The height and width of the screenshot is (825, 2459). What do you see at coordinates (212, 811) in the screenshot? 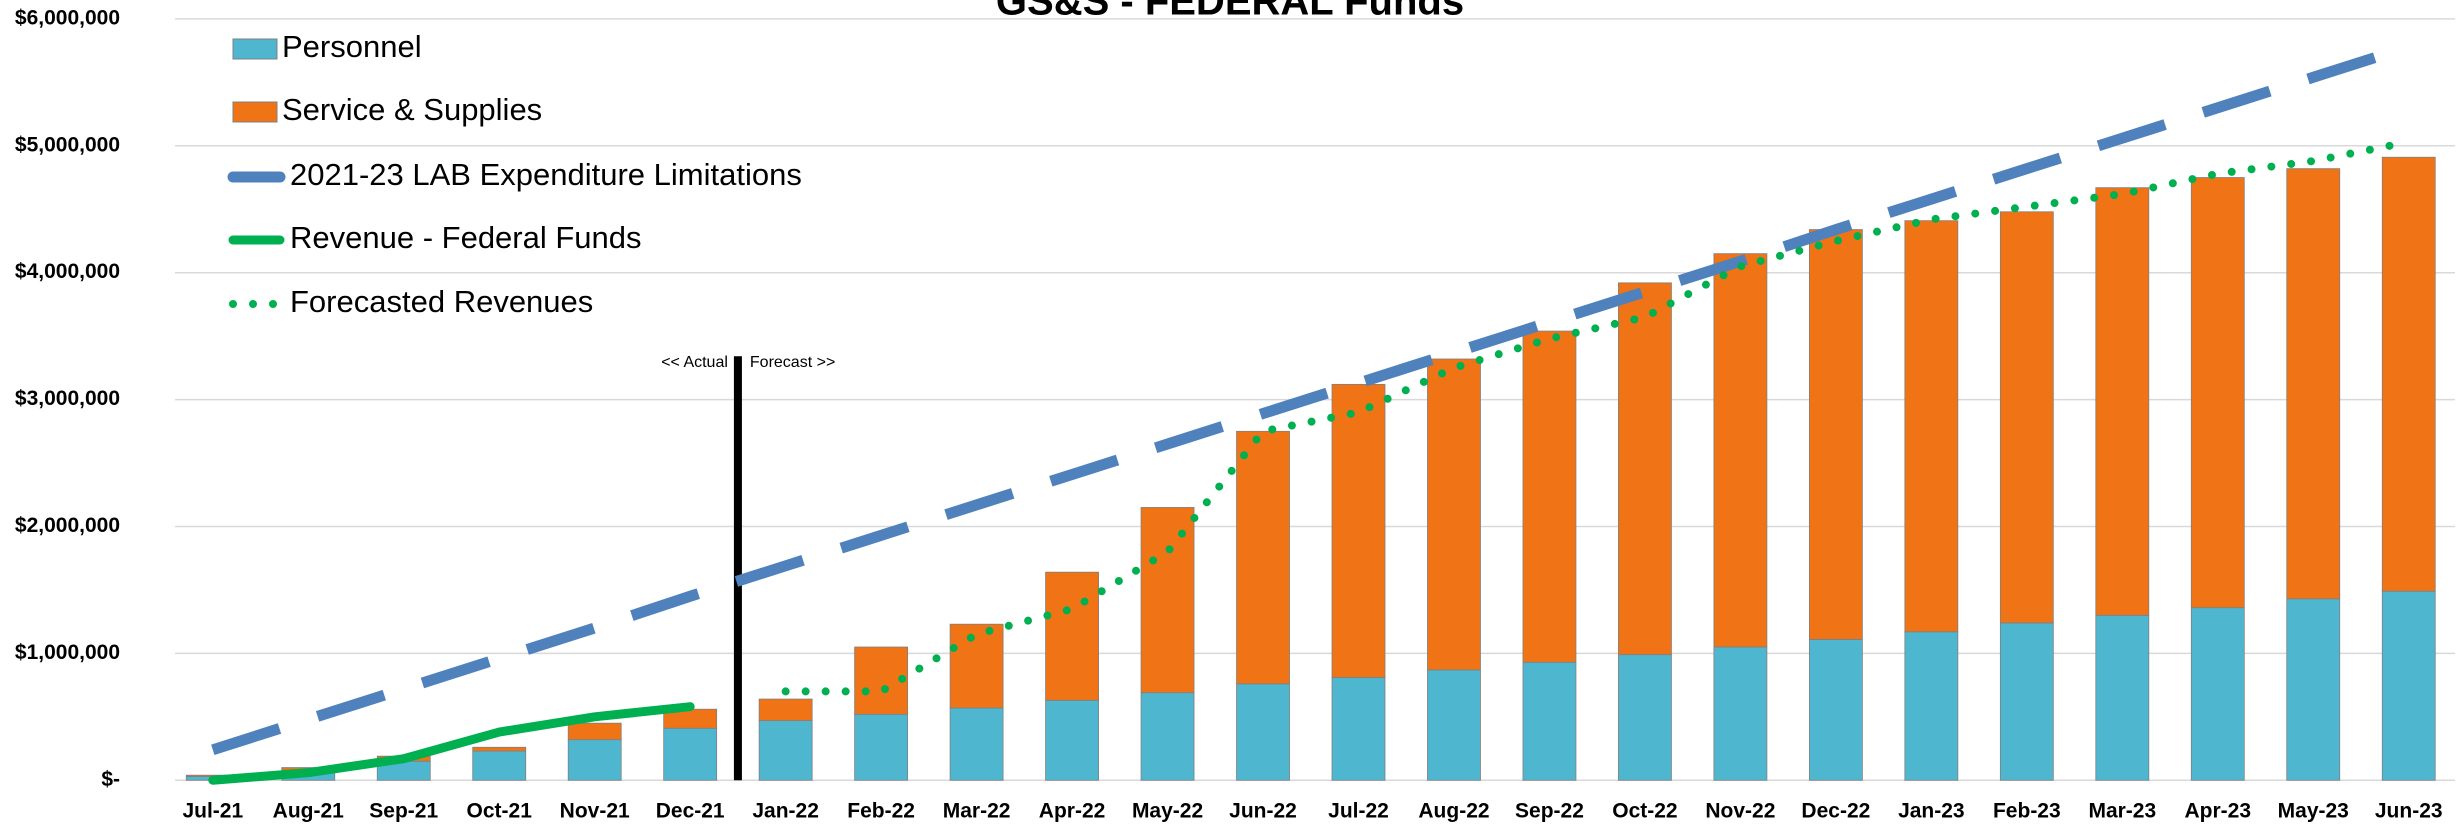
I see `x-tick-label: Jul-21` at bounding box center [212, 811].